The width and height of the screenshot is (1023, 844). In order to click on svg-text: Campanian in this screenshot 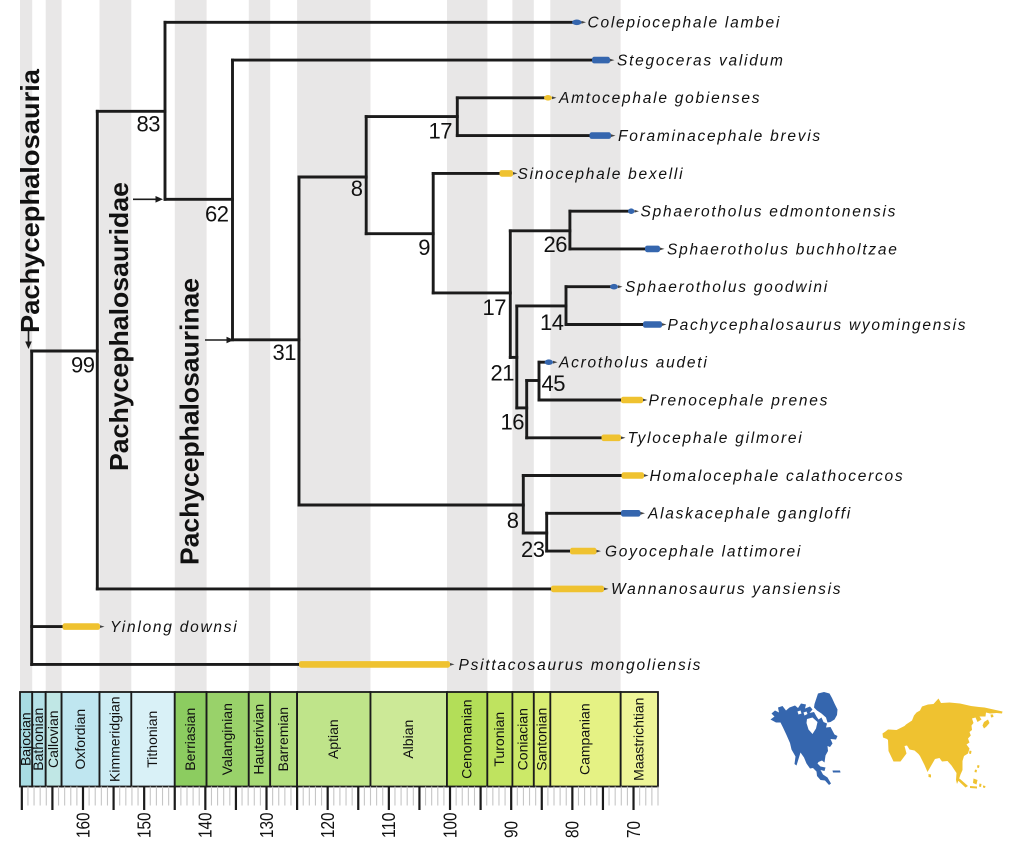, I will do `click(585, 739)`.